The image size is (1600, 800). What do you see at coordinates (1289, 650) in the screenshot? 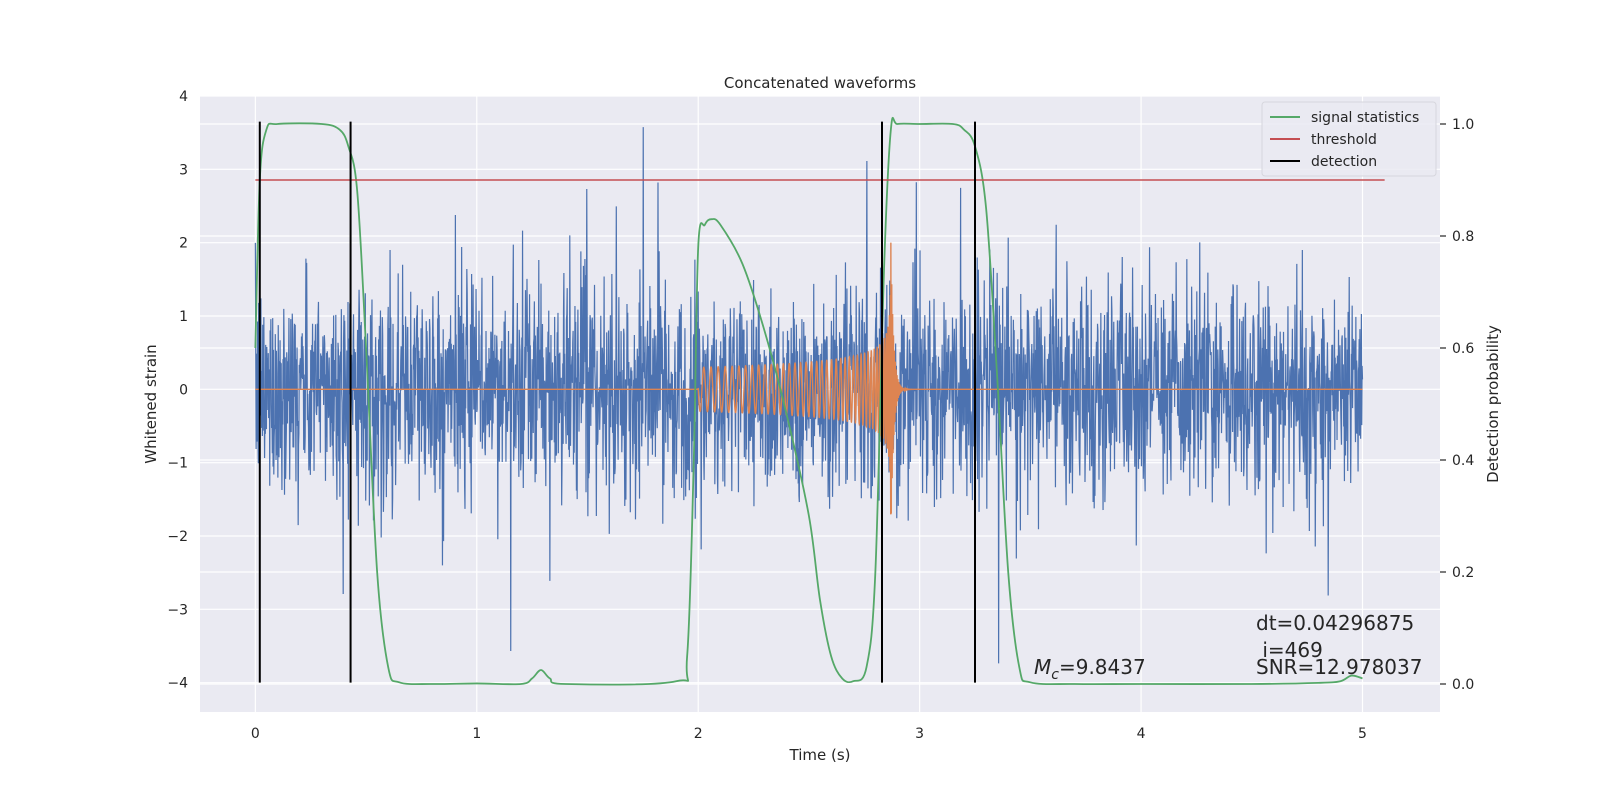
I see `index-annotation: i=469` at bounding box center [1289, 650].